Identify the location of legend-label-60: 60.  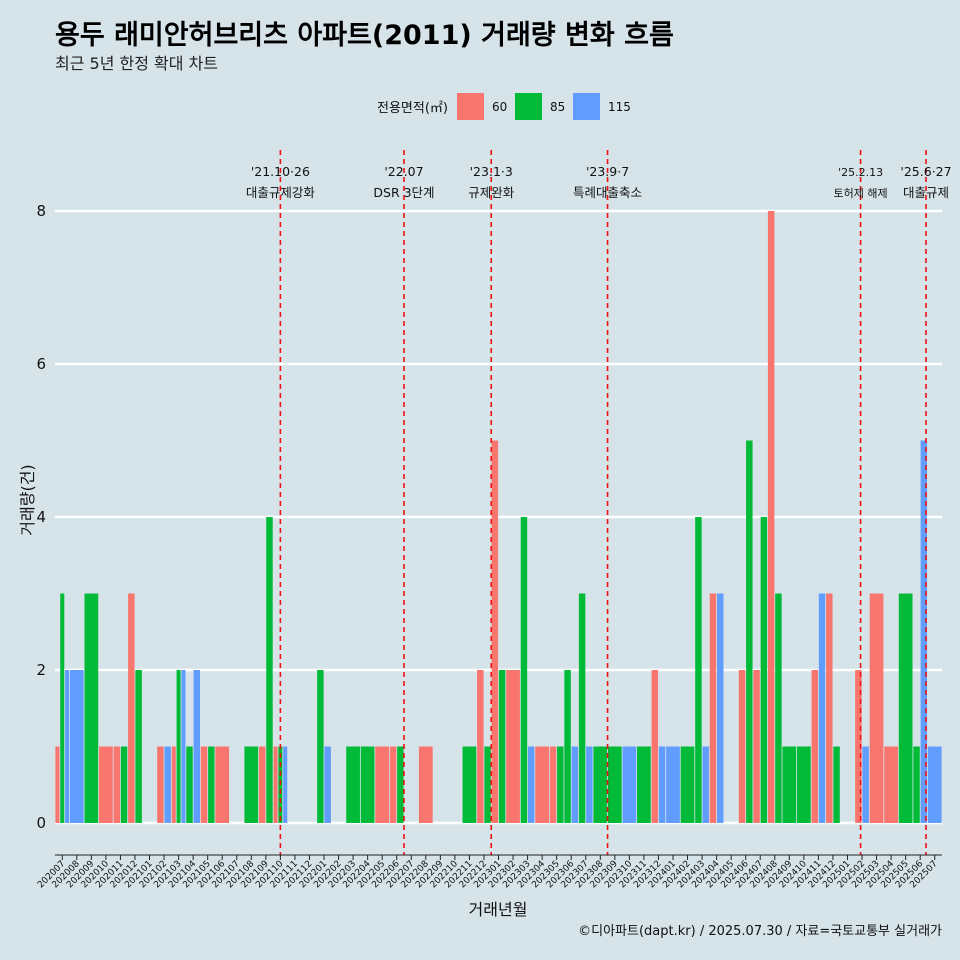
(499, 107).